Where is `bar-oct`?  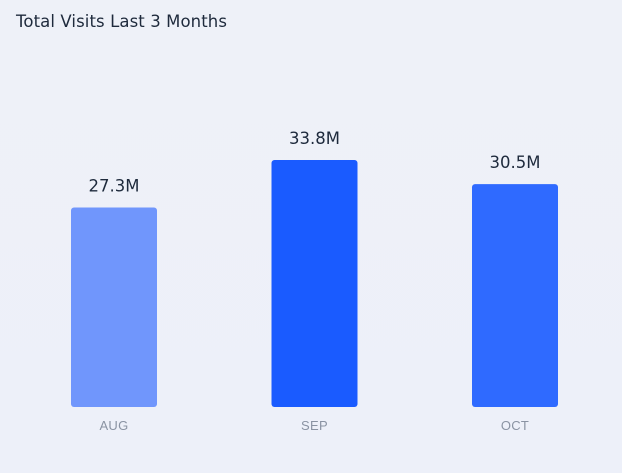 bar-oct is located at coordinates (515, 295).